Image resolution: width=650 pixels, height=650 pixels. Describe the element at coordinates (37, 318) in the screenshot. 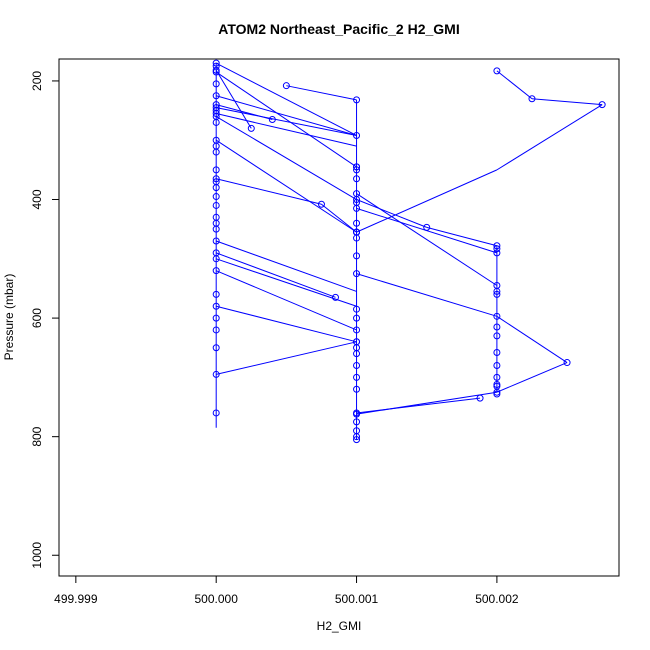

I see `y-tick-label: 600` at that location.